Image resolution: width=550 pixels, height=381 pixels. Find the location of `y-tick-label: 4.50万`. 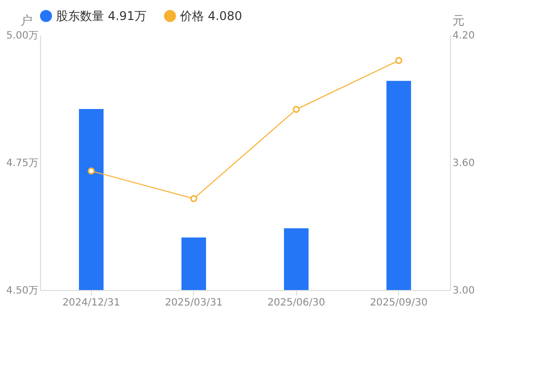

y-tick-label: 4.50万 is located at coordinates (22, 291).